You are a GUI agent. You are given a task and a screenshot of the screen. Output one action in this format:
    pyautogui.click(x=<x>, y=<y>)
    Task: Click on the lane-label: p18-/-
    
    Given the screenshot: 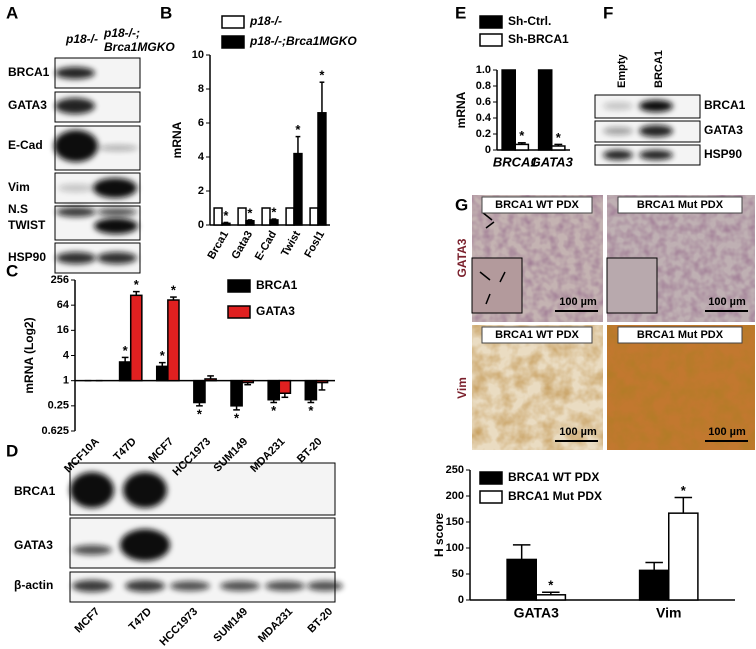 What is the action you would take?
    pyautogui.click(x=81, y=39)
    